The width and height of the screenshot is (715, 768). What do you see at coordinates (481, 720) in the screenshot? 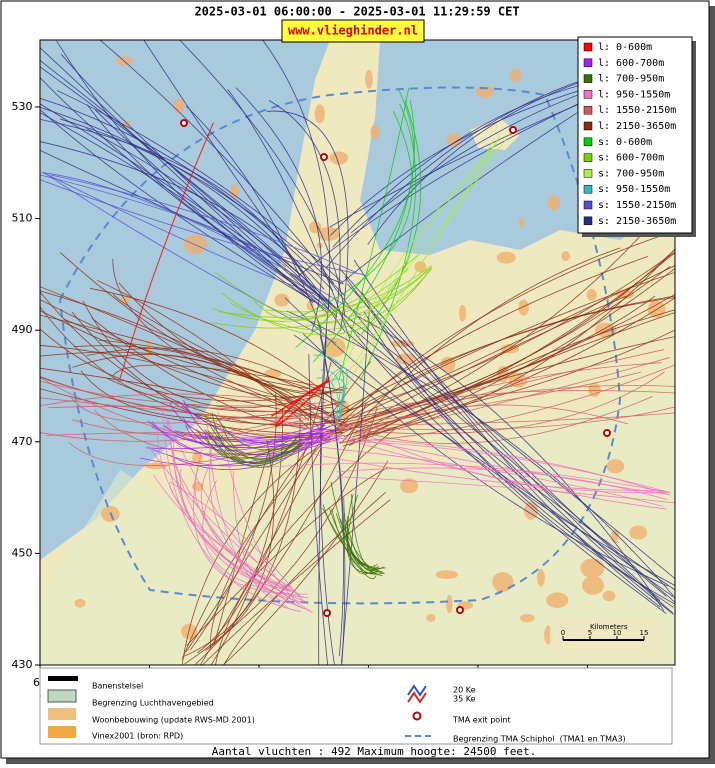
I see `key-text: TMA exit point` at bounding box center [481, 720].